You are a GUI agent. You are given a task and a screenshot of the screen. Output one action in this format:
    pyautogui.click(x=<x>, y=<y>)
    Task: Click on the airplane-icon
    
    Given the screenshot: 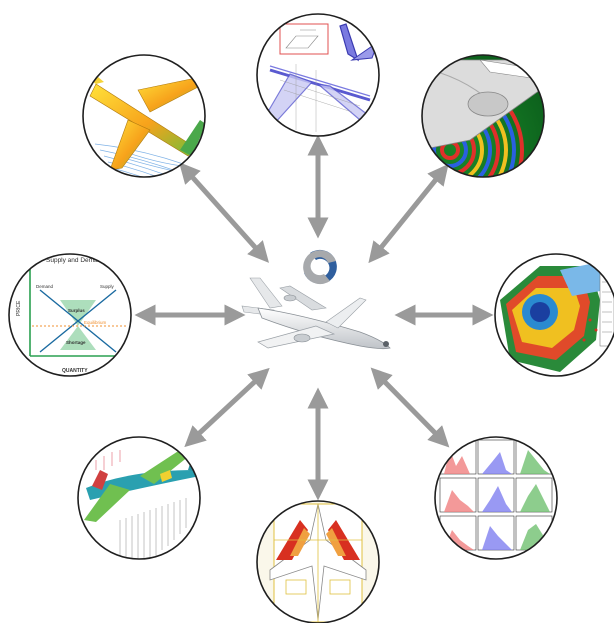 What is the action you would take?
    pyautogui.click(x=316, y=313)
    